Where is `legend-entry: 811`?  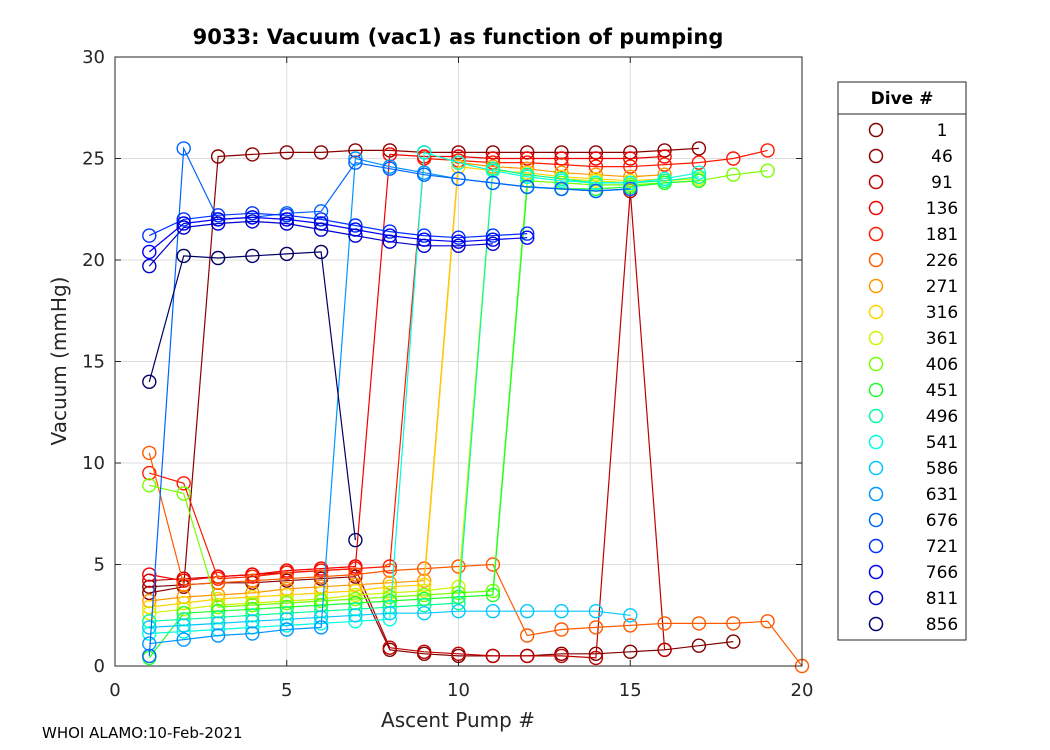 legend-entry: 811 is located at coordinates (942, 599).